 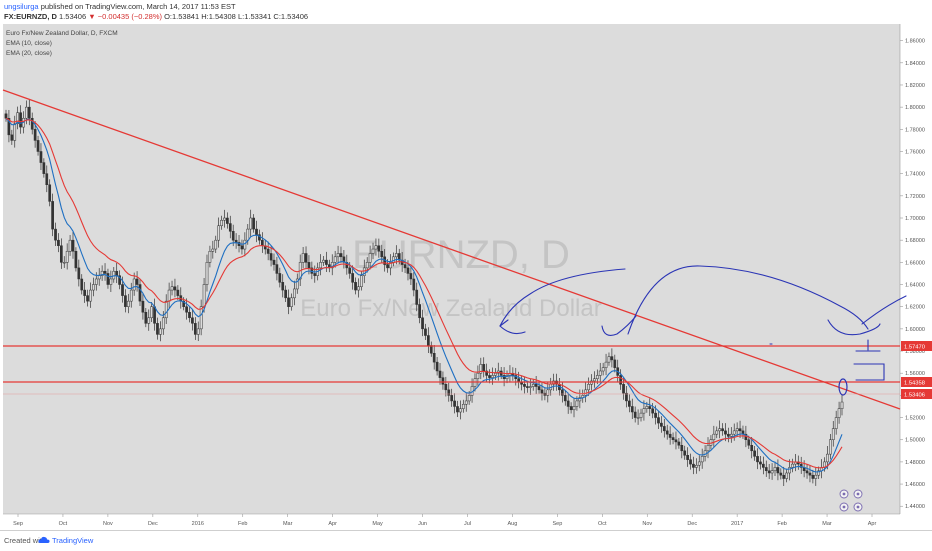 I want to click on time-axis, so click(x=451, y=522).